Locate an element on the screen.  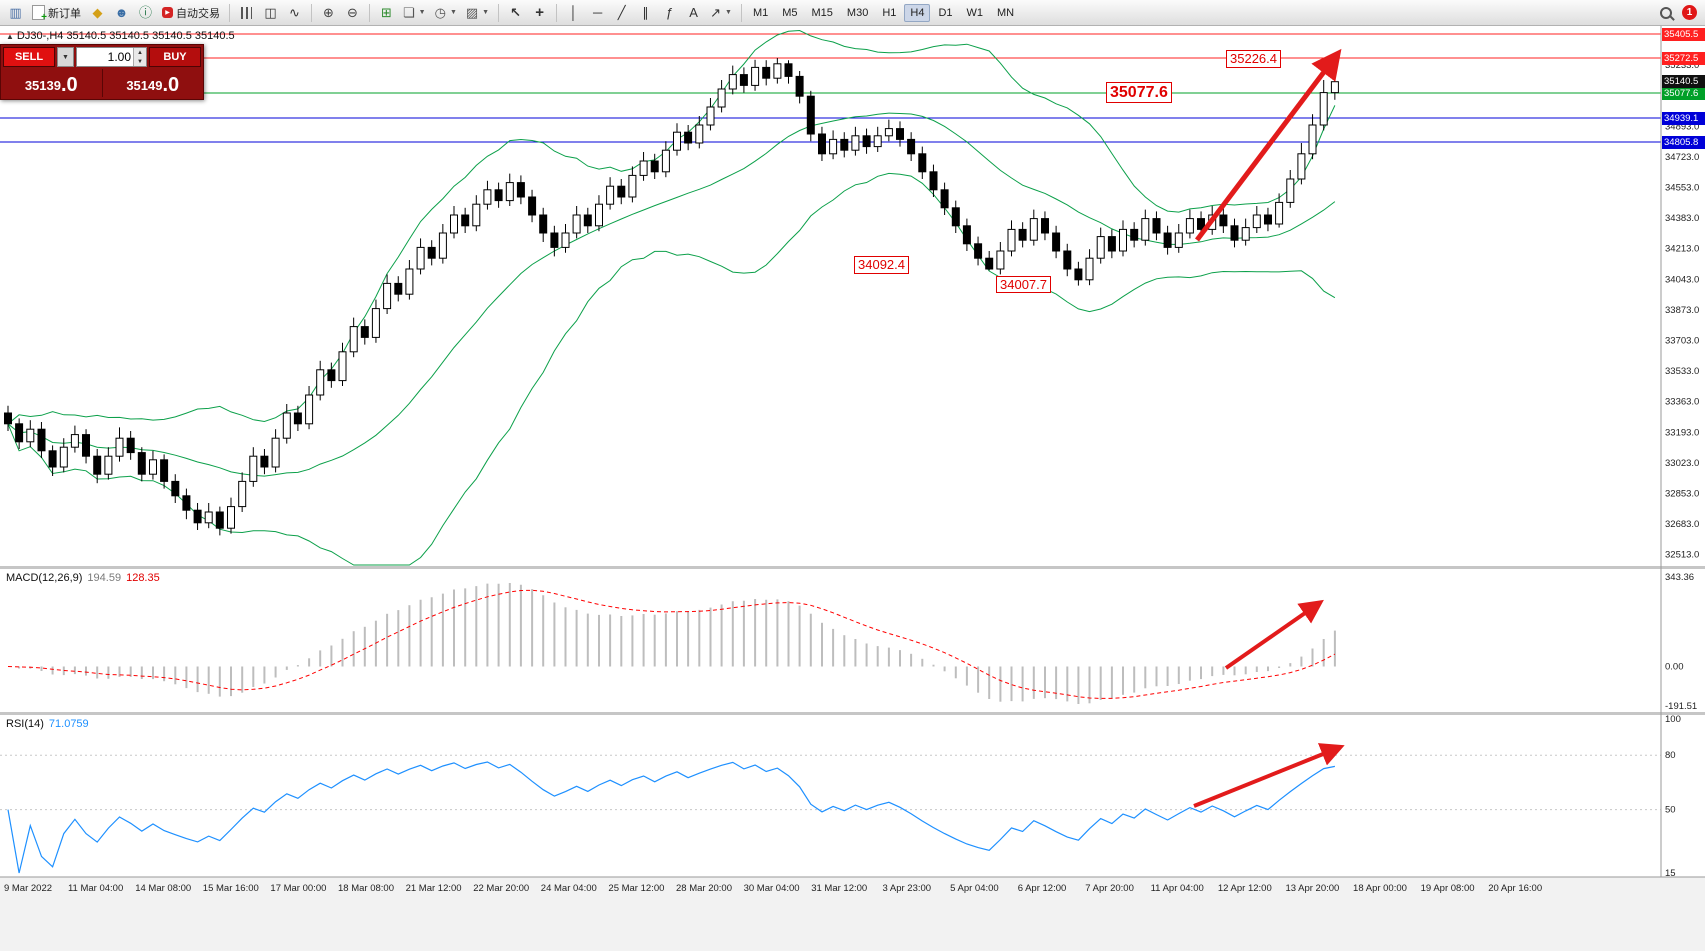
new-order-button: 新订单 is located at coordinates (56, 13).